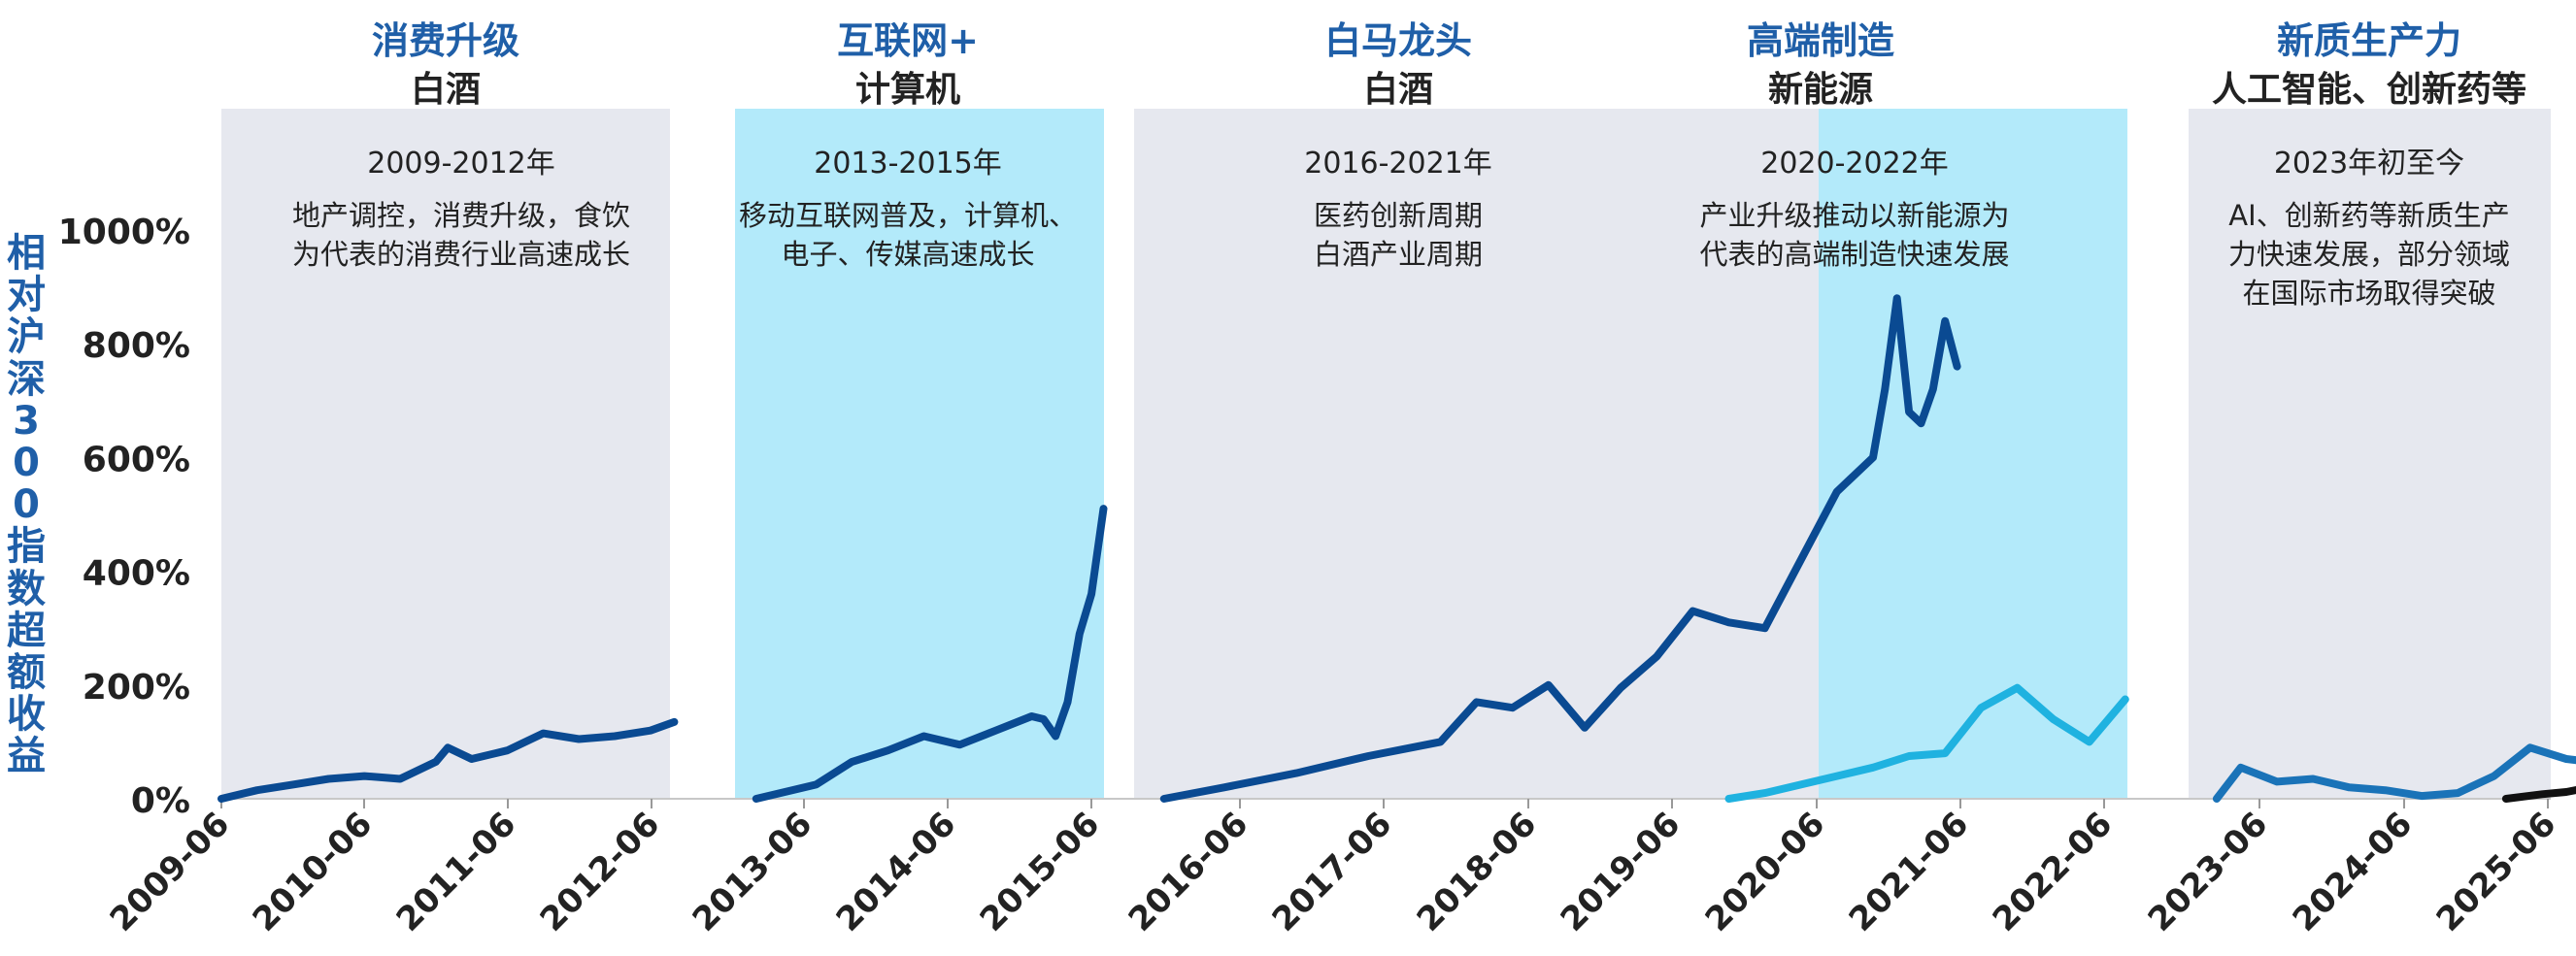 This screenshot has height=956, width=2576. Describe the element at coordinates (446, 40) in the screenshot. I see `period-title: 消费升级` at that location.